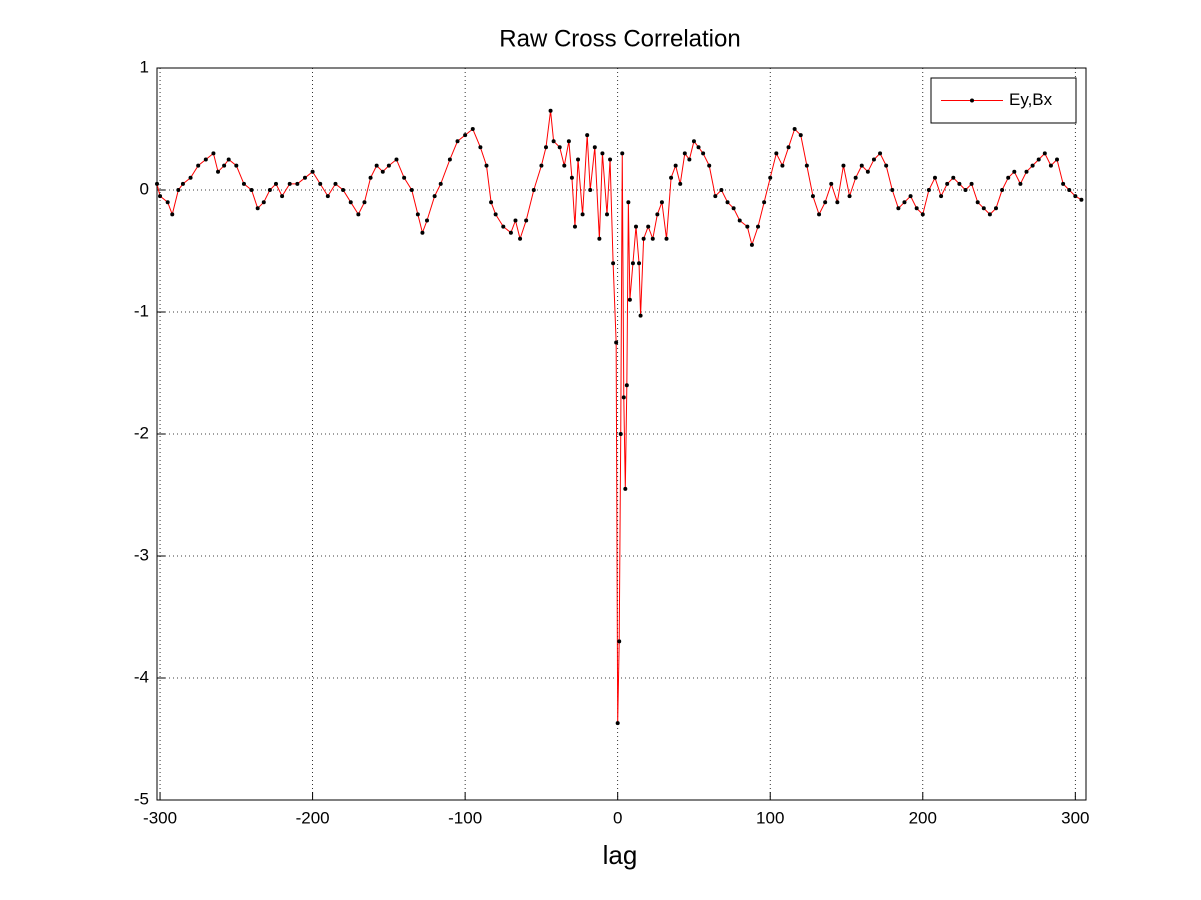 The image size is (1201, 900). What do you see at coordinates (144, 66) in the screenshot?
I see `y-tick-label: 1` at bounding box center [144, 66].